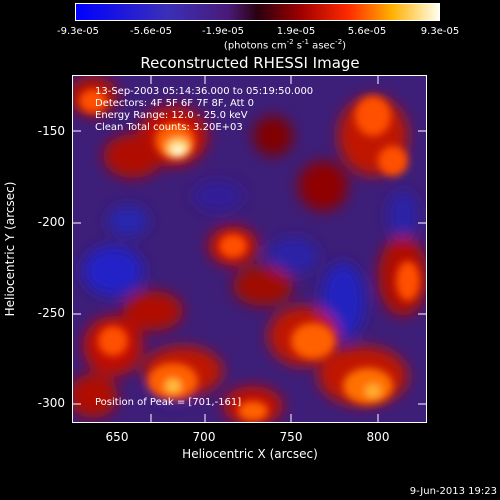 Image resolution: width=500 pixels, height=500 pixels. Describe the element at coordinates (10, 249) in the screenshot. I see `y-axis-label: Heliocentric Y (arcsec)` at that location.